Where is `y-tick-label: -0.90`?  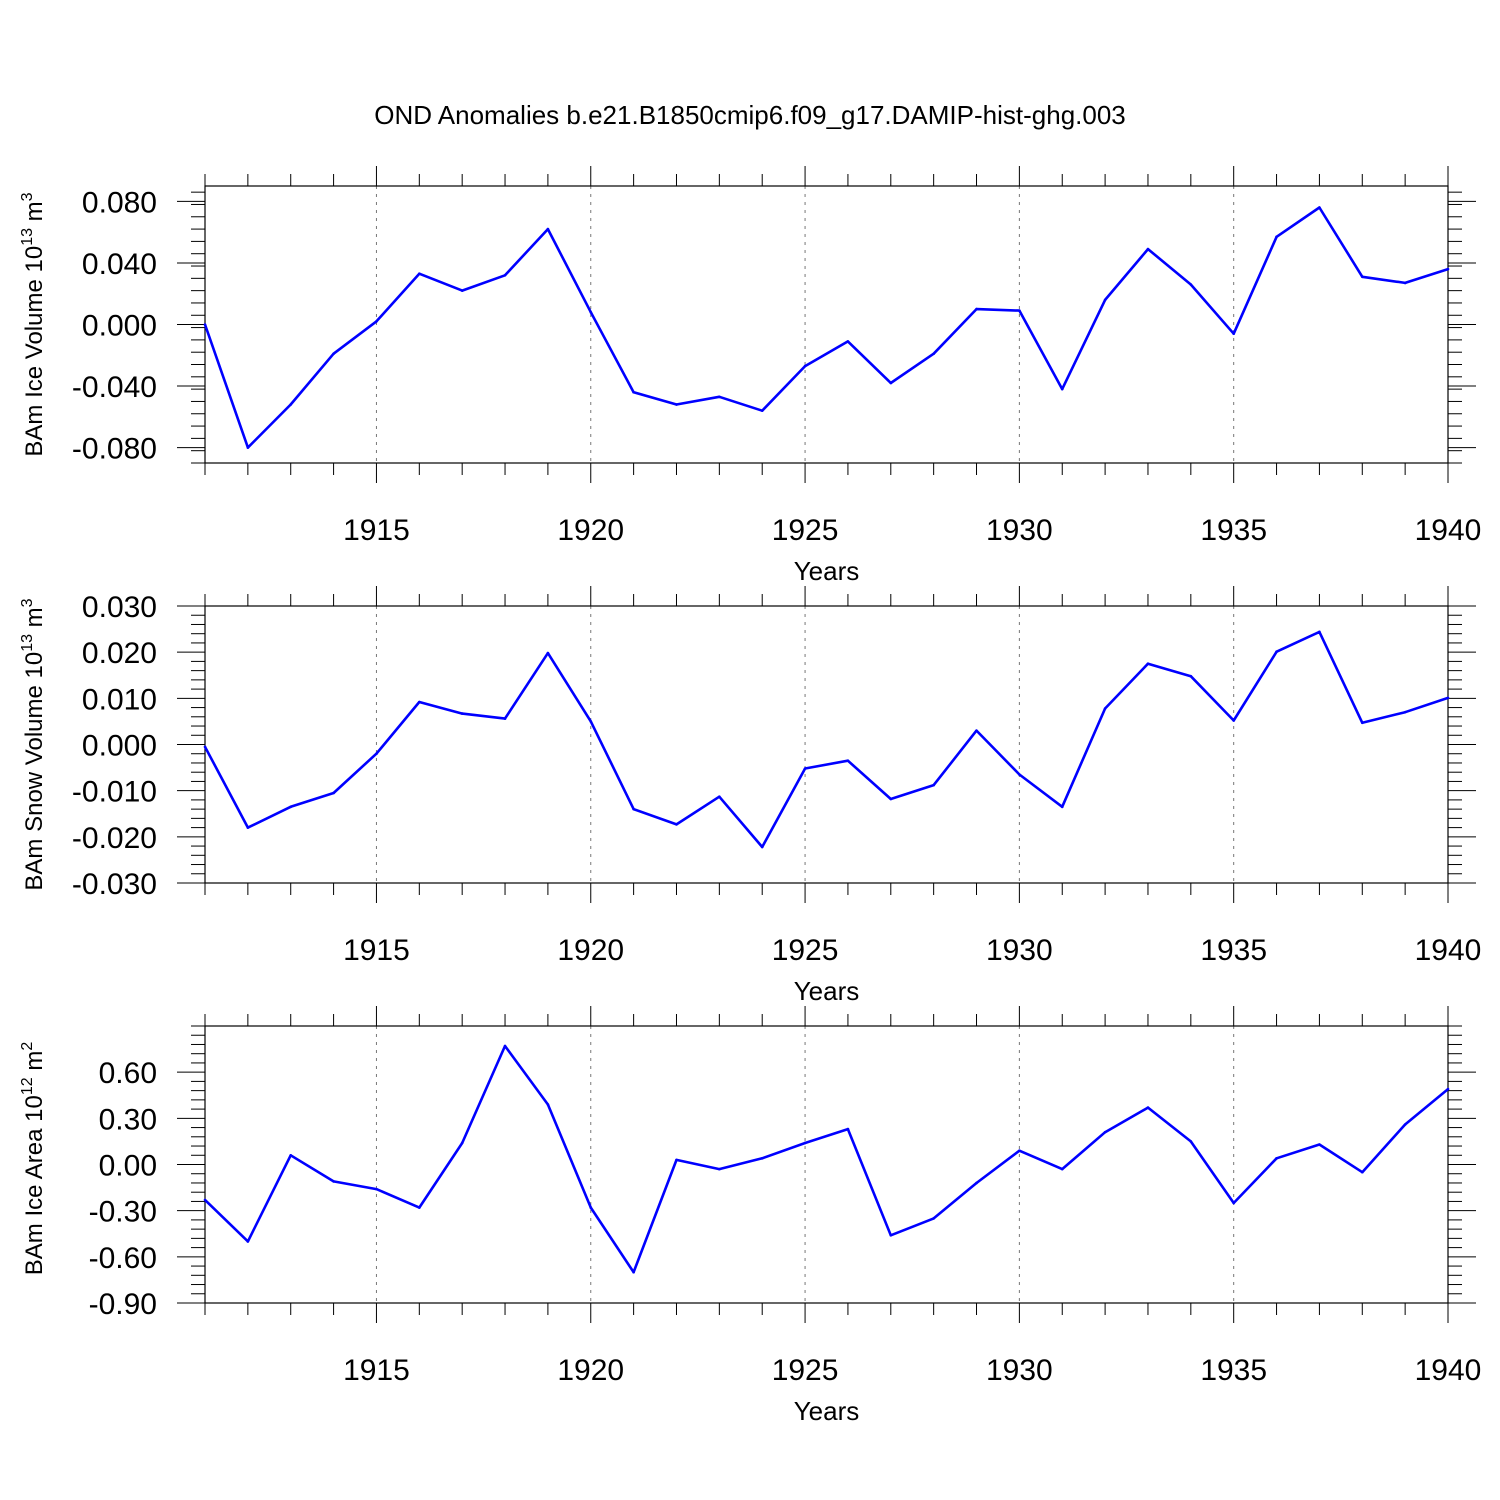 y-tick-label: -0.90 is located at coordinates (123, 1304).